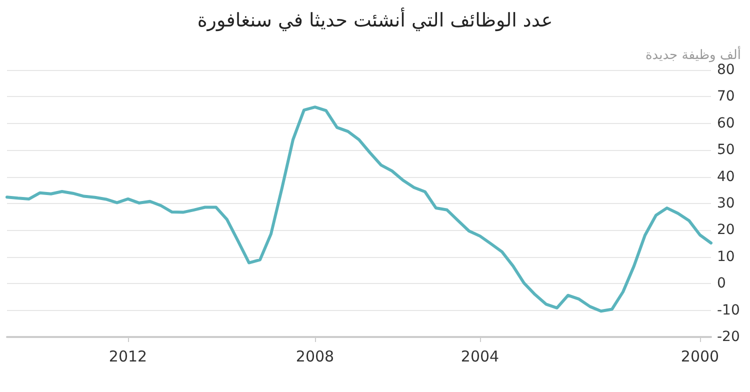 The height and width of the screenshot is (392, 750). I want to click on x-tick-label: 2000, so click(700, 357).